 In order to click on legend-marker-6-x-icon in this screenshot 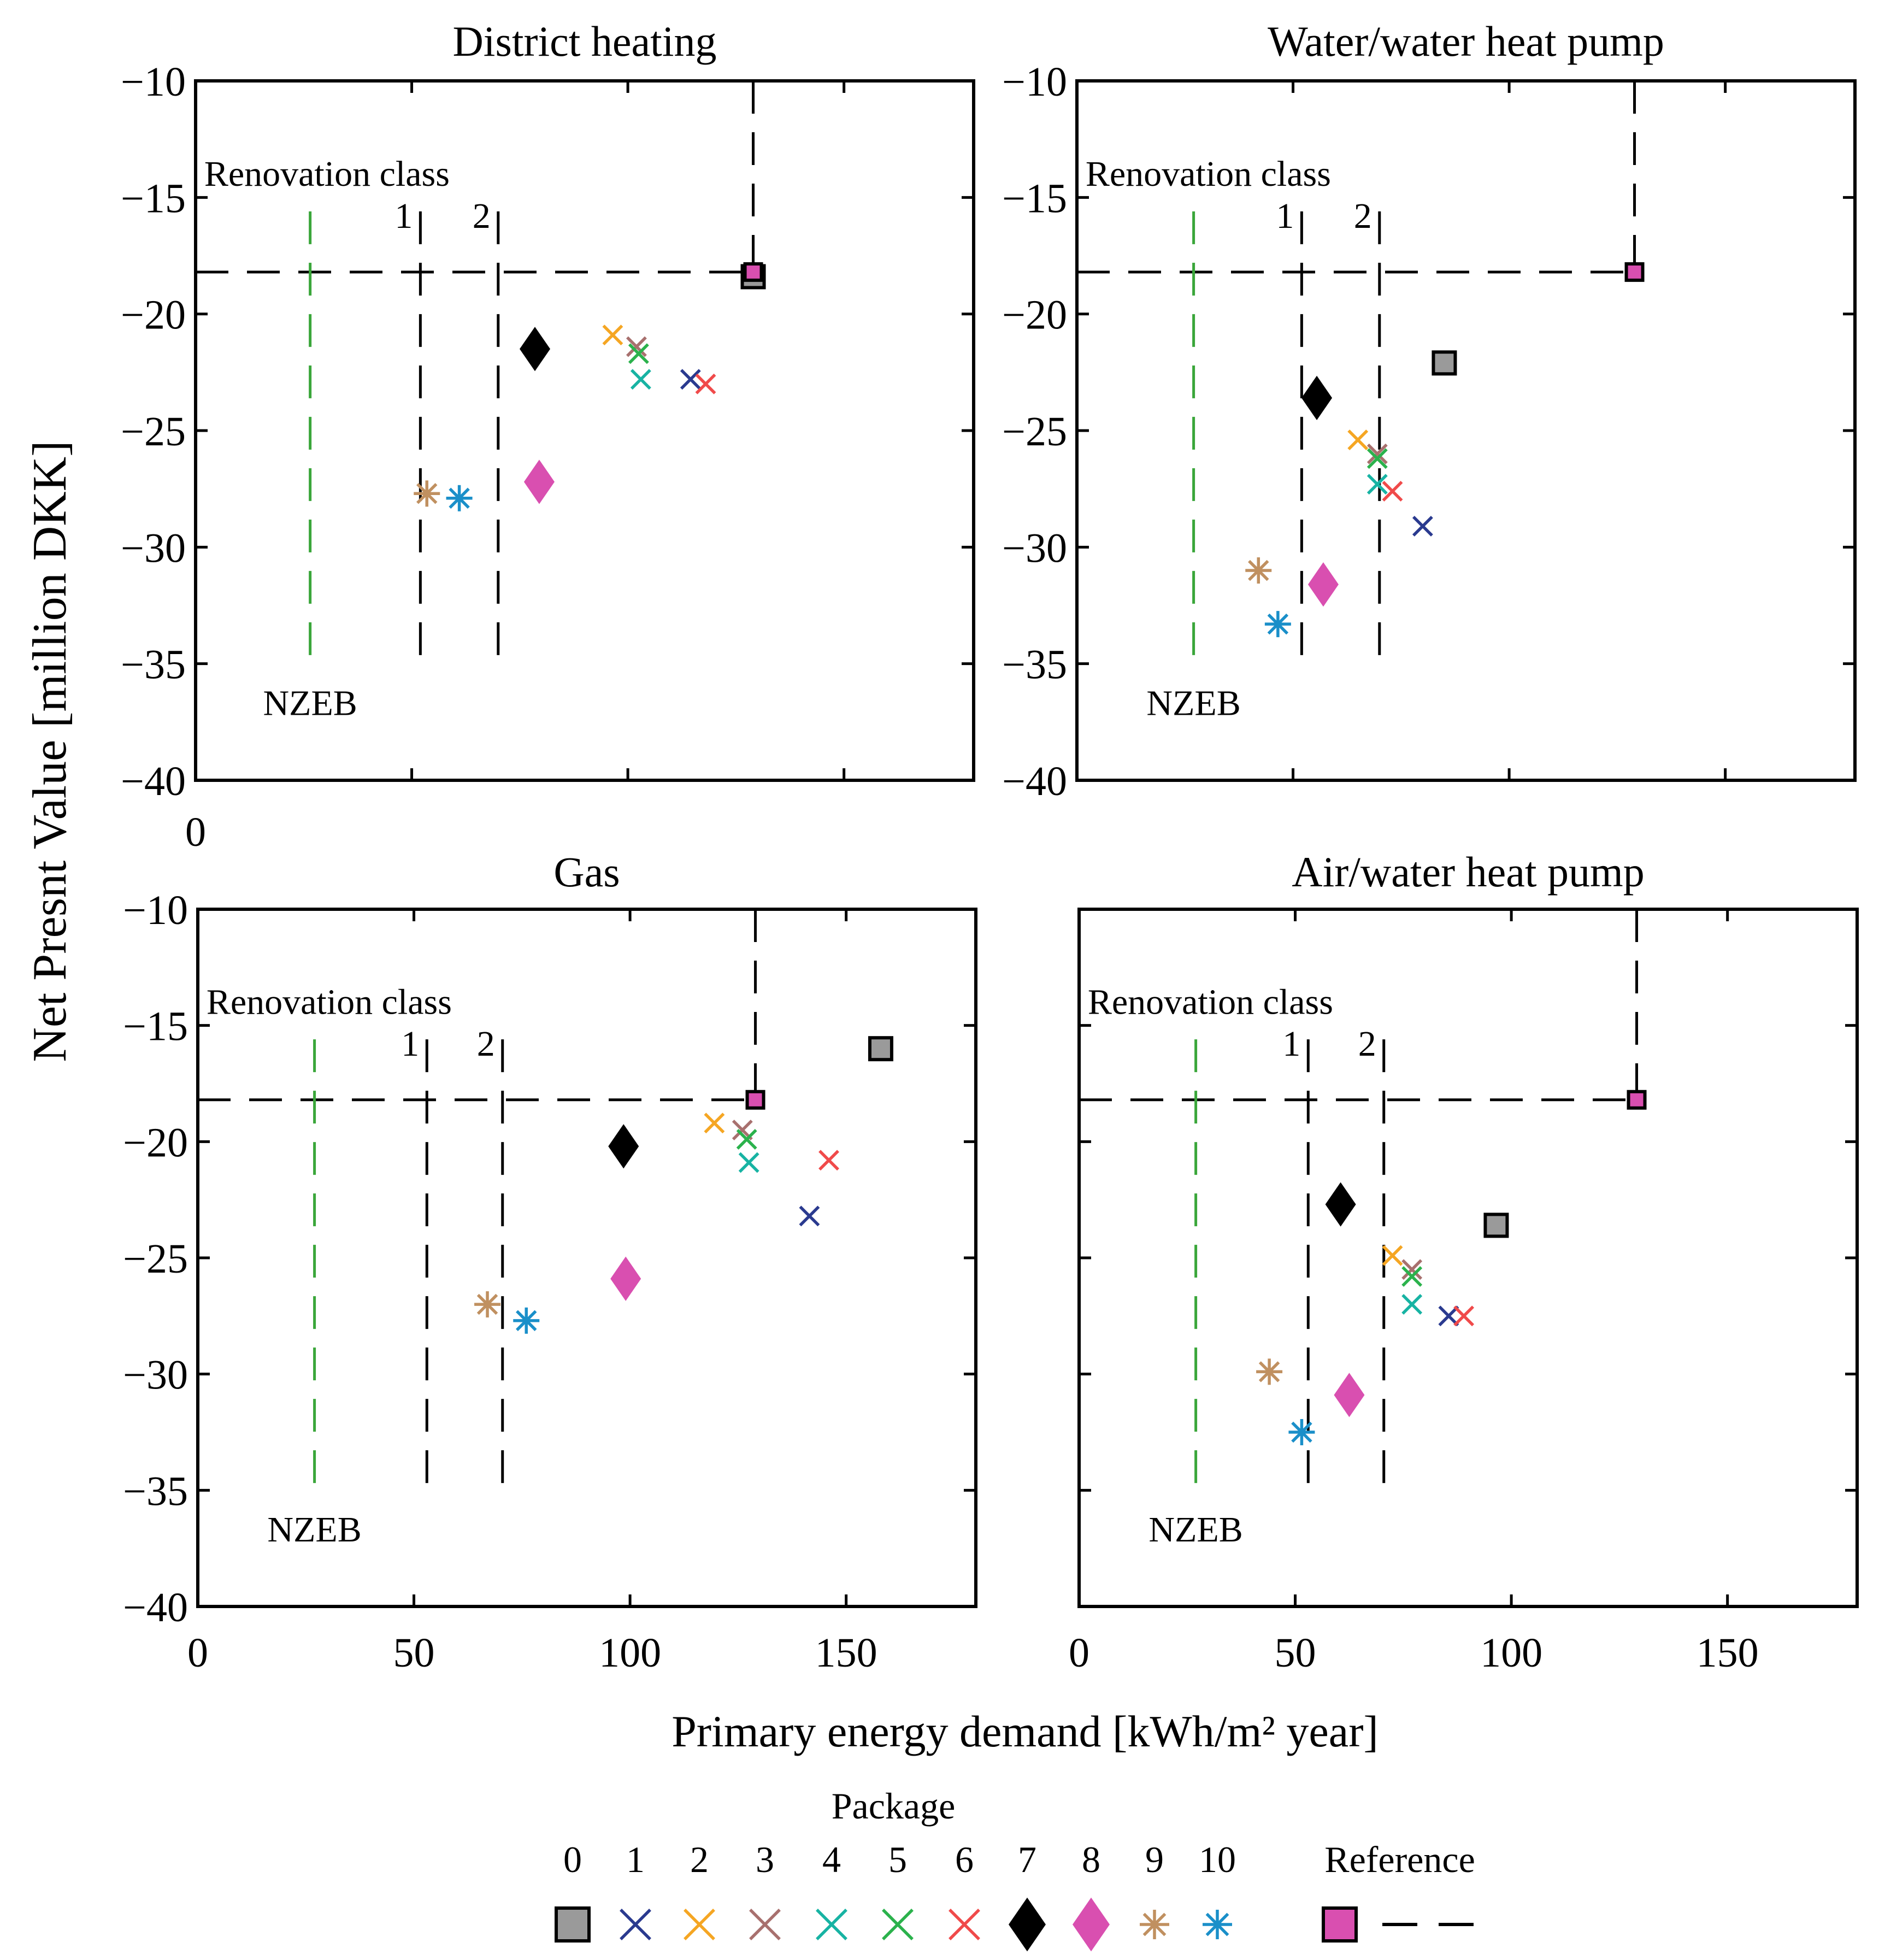, I will do `click(964, 1924)`.